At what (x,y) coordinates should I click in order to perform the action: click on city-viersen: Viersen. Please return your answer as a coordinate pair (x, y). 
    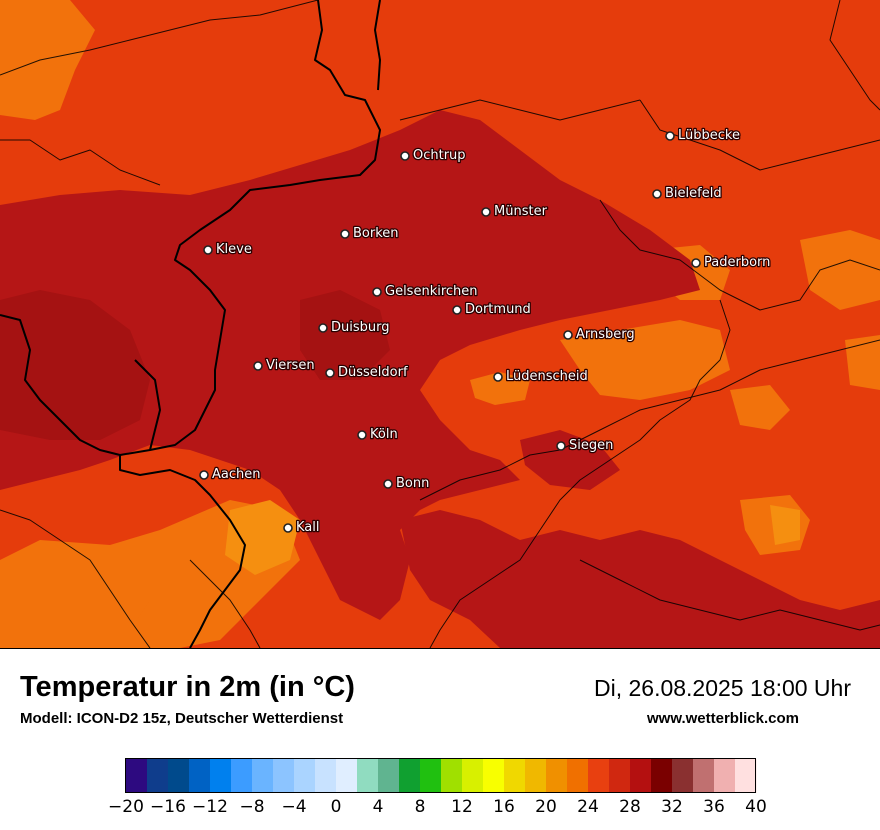
    Looking at the image, I should click on (284, 365).